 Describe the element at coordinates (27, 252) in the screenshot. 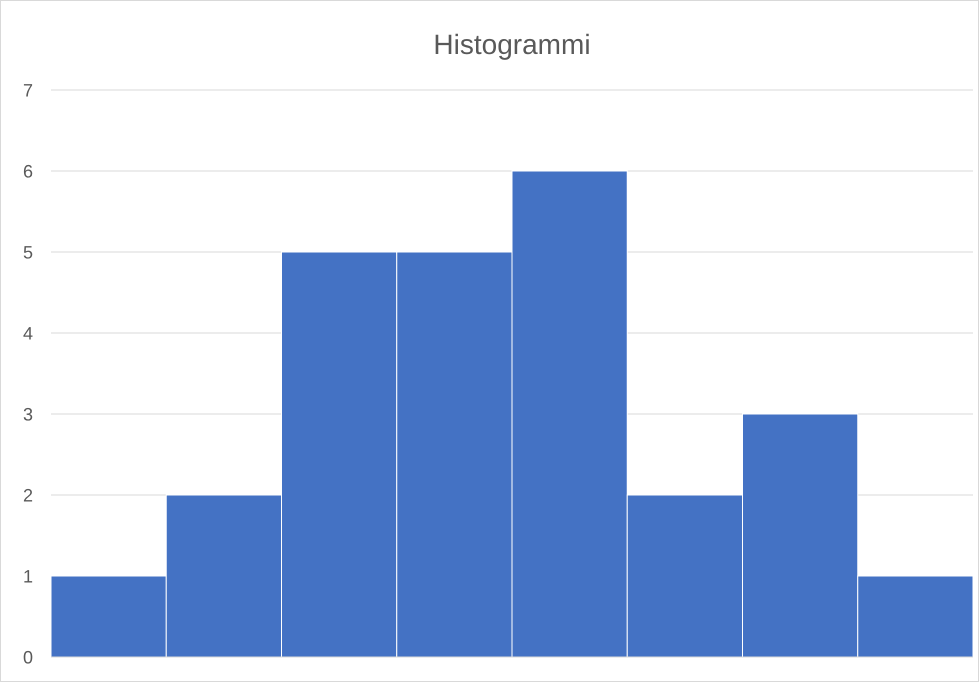

I see `y-tick-label: 5` at that location.